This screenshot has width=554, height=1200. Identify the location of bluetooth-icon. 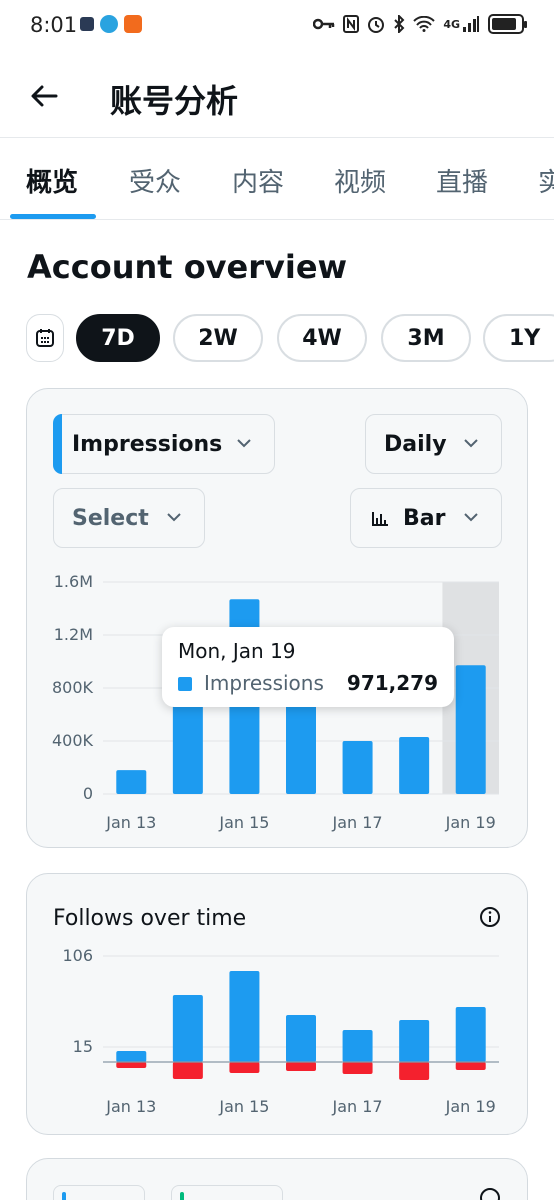
(399, 24).